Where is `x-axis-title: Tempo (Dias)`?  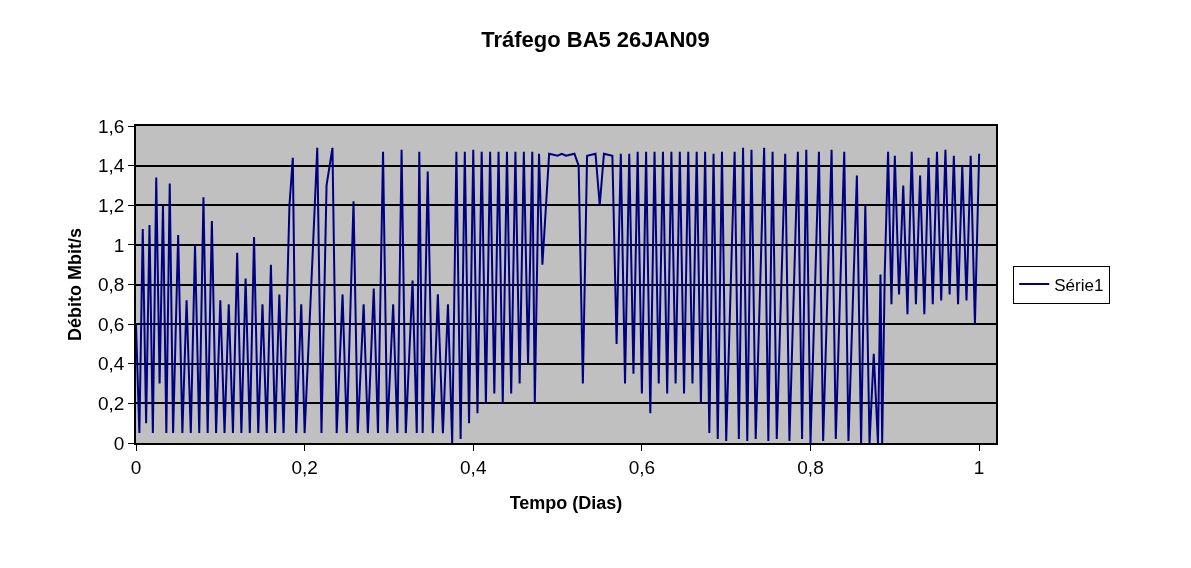
x-axis-title: Tempo (Dias) is located at coordinates (566, 503).